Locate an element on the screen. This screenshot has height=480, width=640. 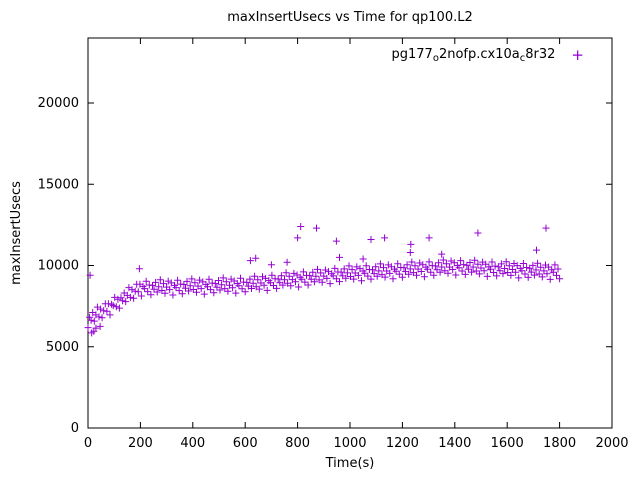
x-tick-label: 800 is located at coordinates (297, 443).